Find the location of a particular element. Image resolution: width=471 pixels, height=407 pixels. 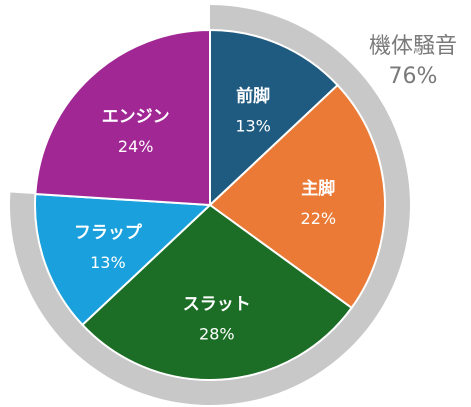

slice-label: 前脚 is located at coordinates (253, 95).